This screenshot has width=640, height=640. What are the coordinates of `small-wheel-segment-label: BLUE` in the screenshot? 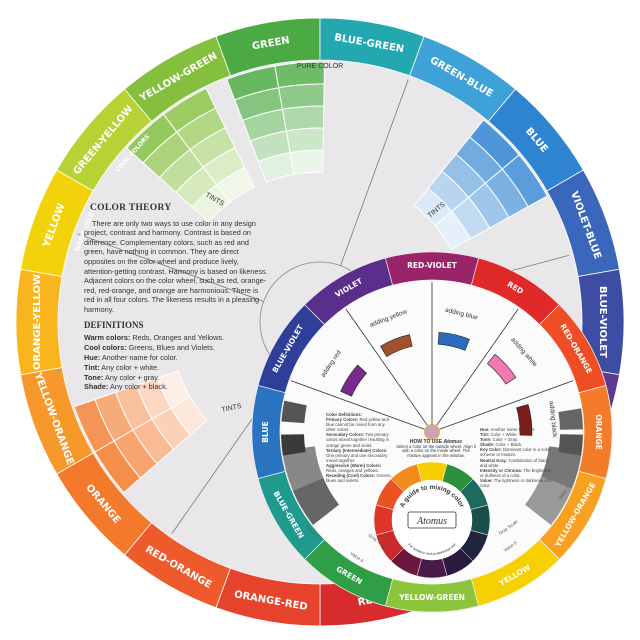 It's located at (265, 431).